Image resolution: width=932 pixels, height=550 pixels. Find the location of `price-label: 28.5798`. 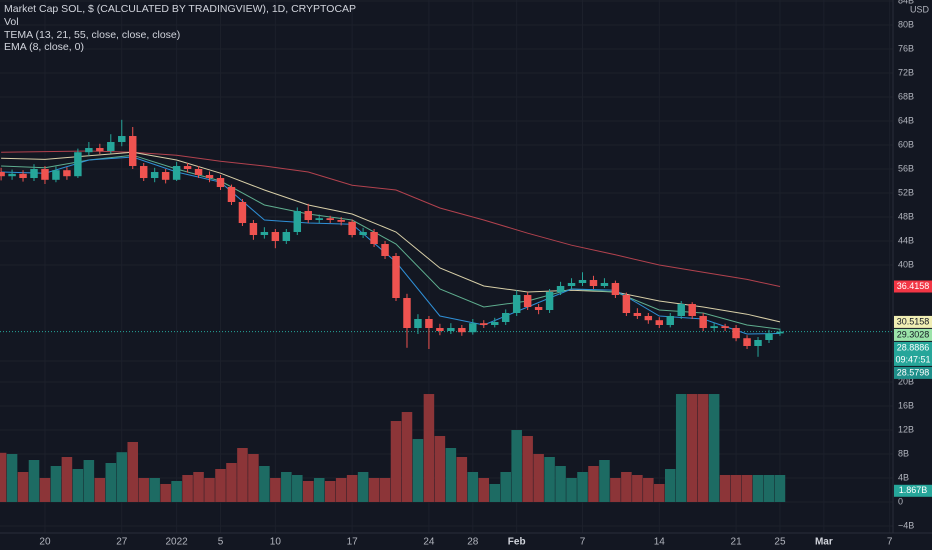

price-label: 28.5798 is located at coordinates (913, 372).